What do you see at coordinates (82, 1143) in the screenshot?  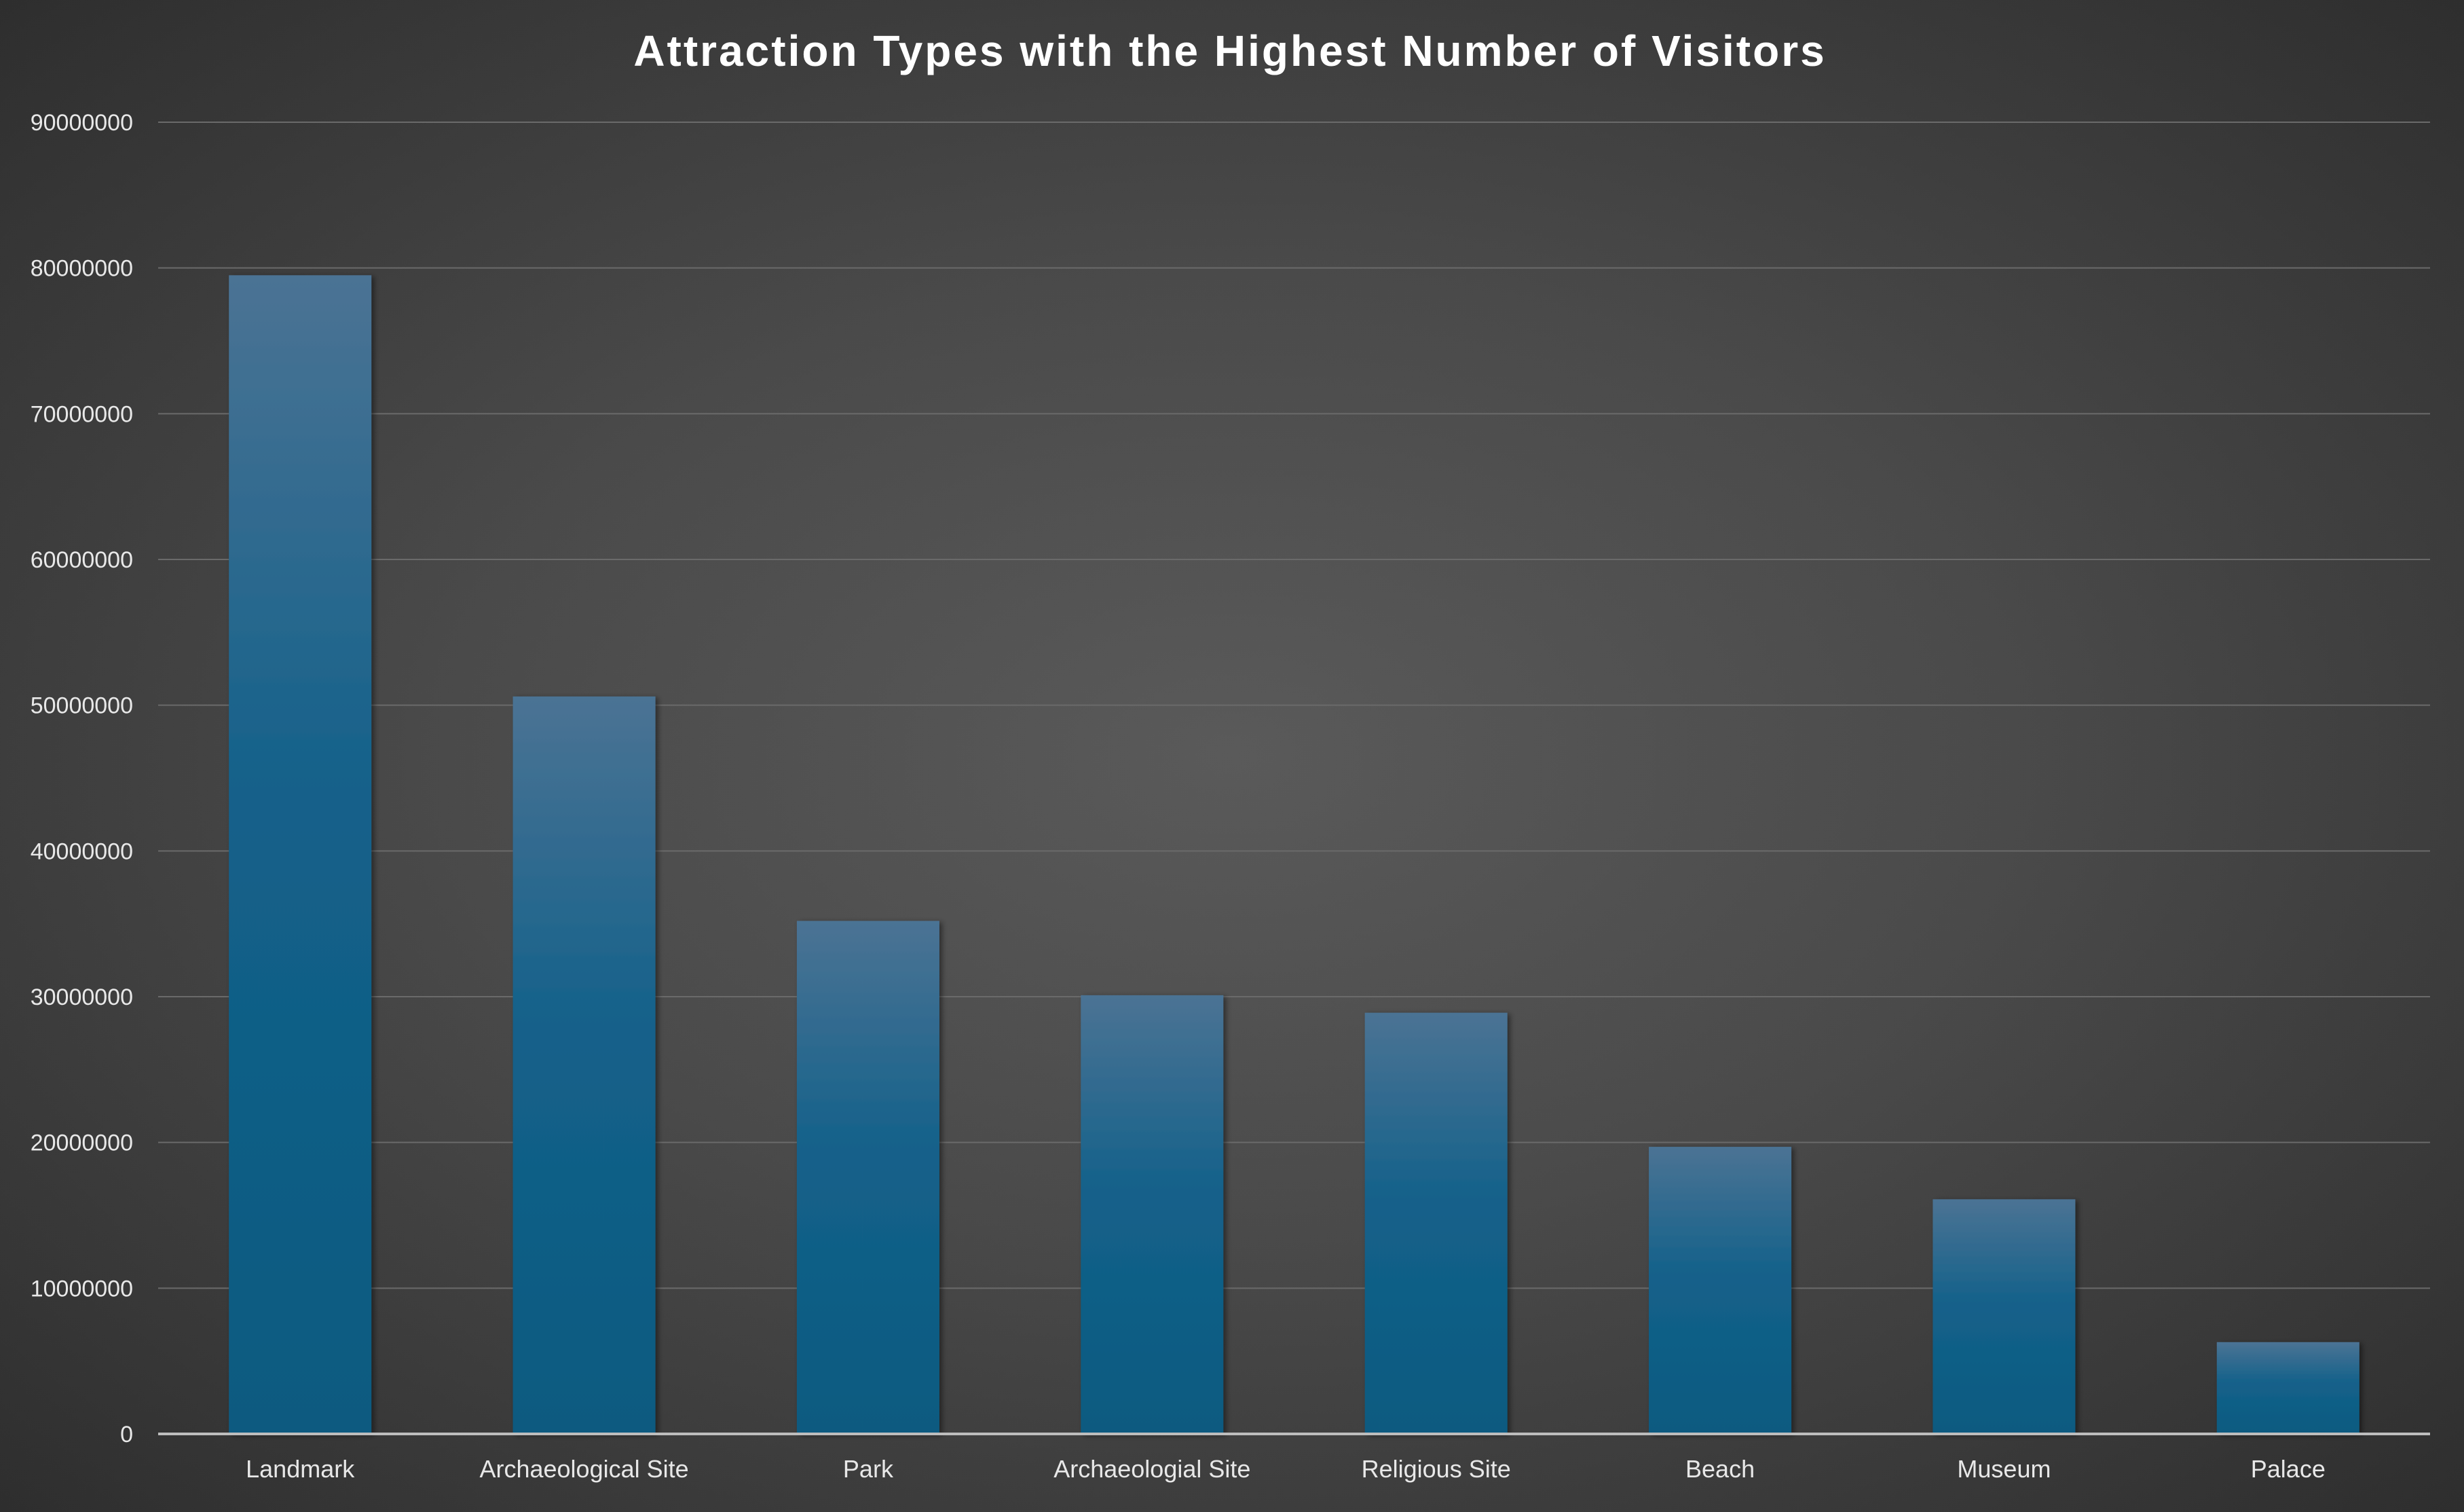 I see `y-tick-label: 20000000` at bounding box center [82, 1143].